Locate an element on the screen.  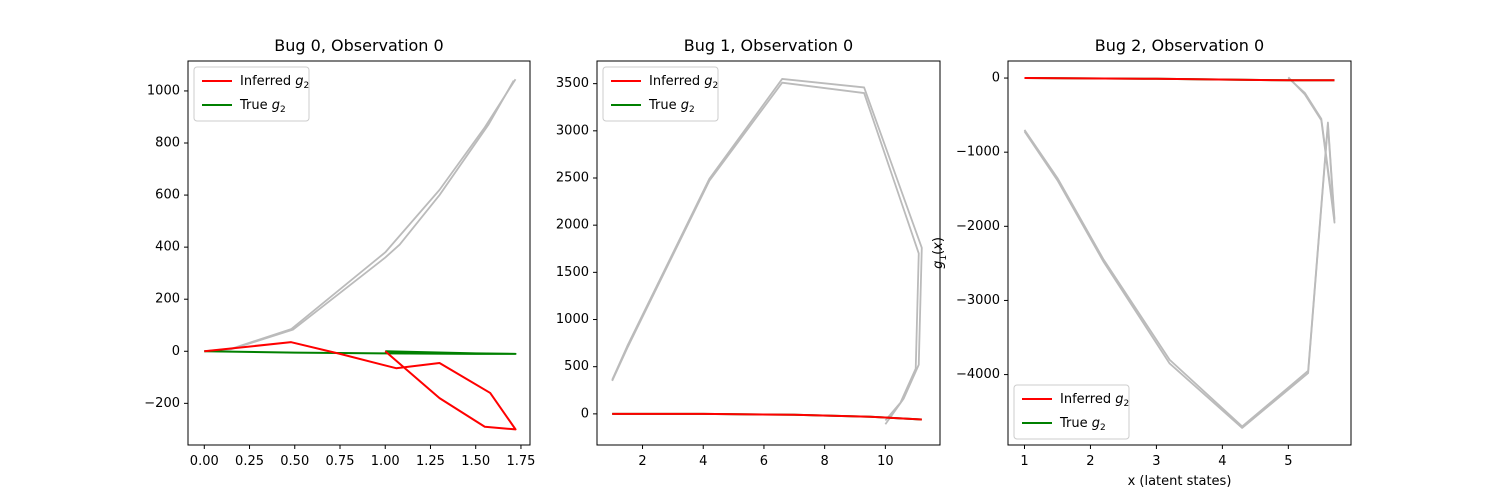
subplot-title: Bug 0, Observation 0 is located at coordinates (358, 45).